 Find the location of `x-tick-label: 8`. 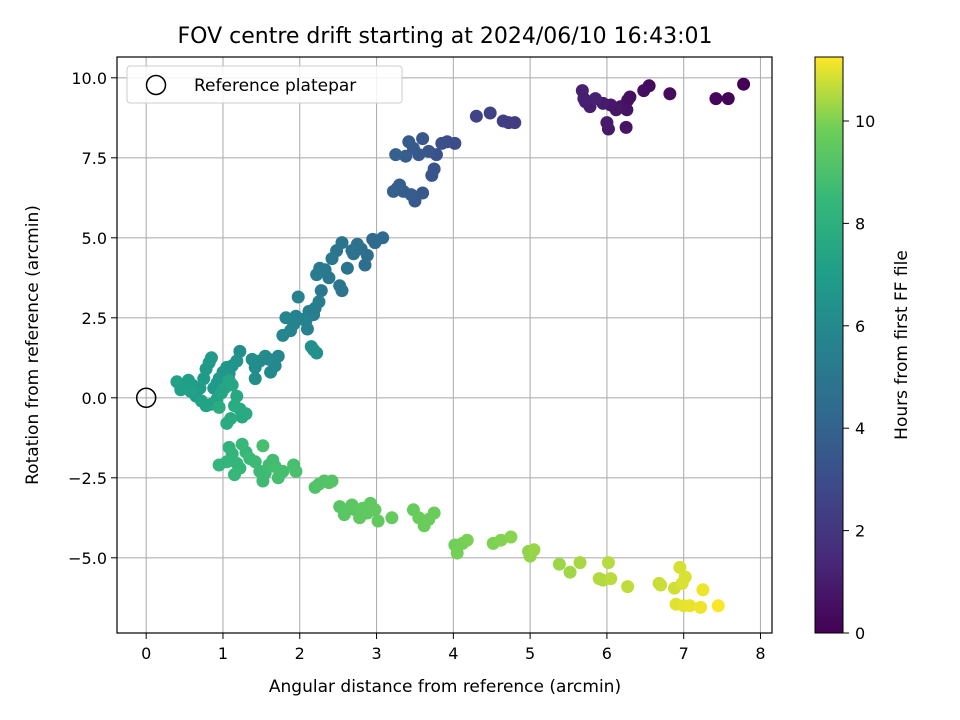

x-tick-label: 8 is located at coordinates (760, 653).